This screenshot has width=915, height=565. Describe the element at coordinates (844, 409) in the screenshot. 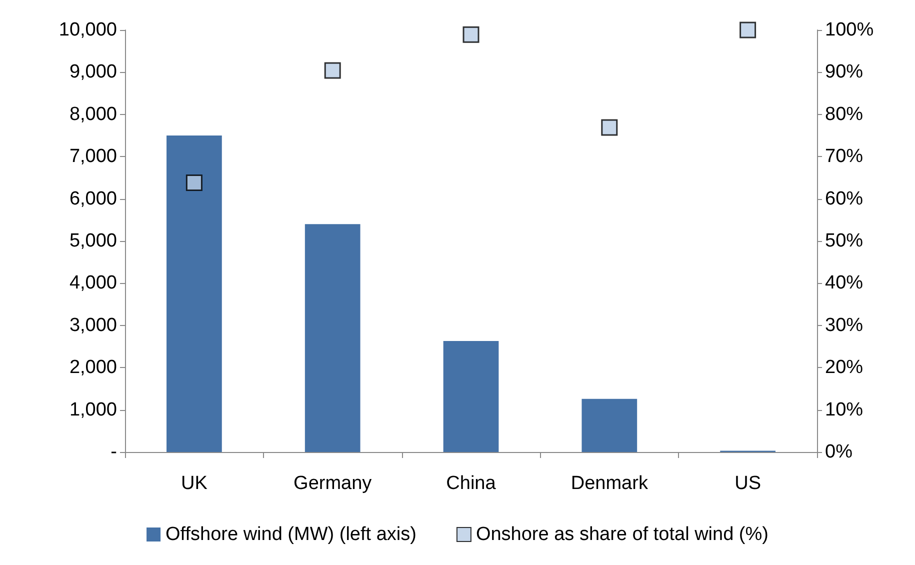

I see `y2-tick-label: 10%` at that location.